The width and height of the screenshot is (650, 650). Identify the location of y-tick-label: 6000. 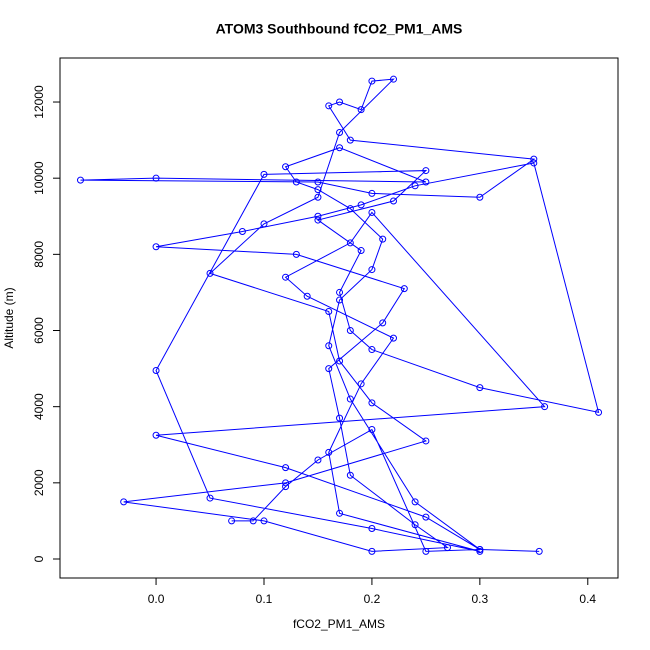
(39, 330).